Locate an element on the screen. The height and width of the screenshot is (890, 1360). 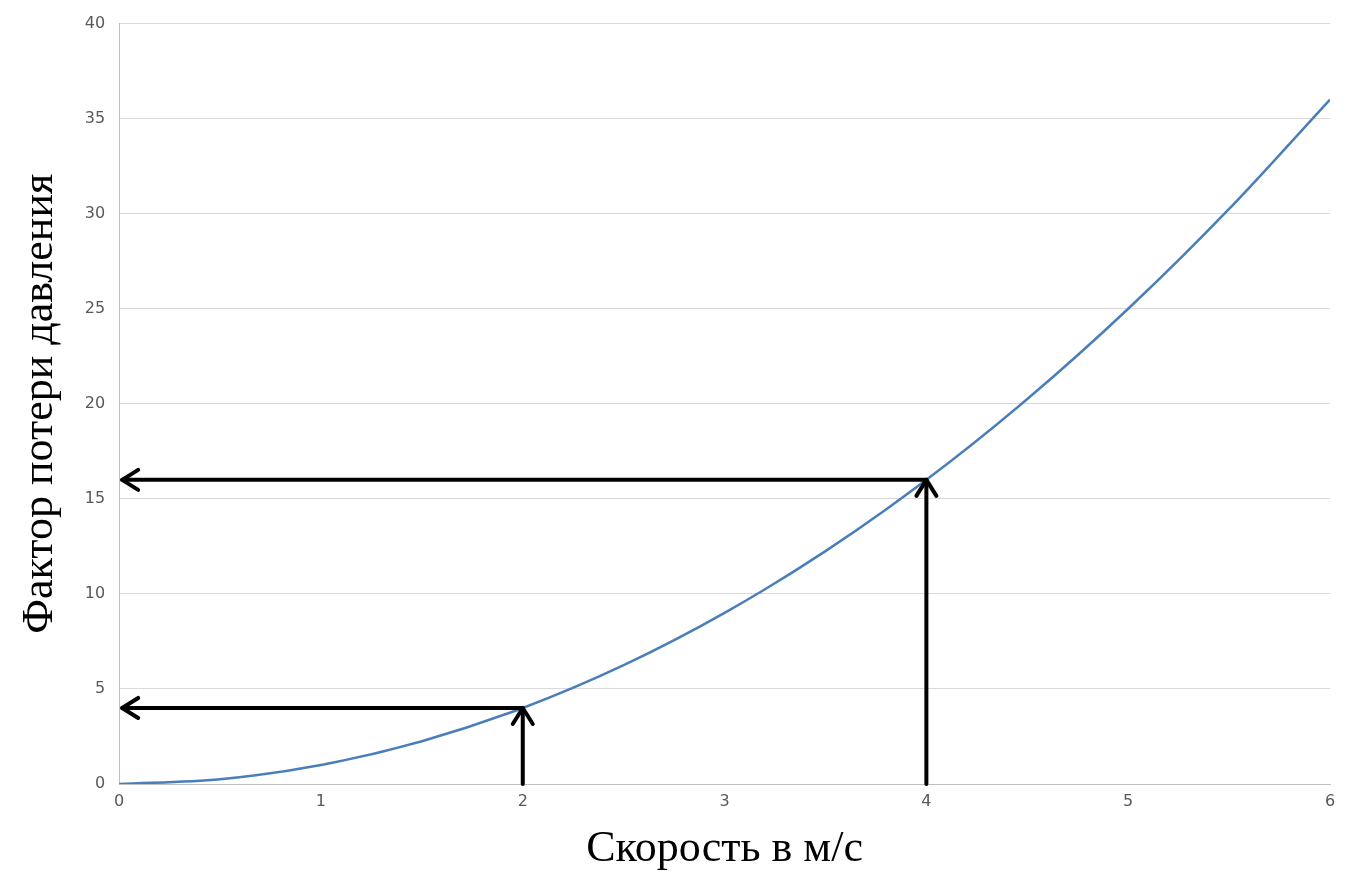
y-tick-label: 40 is located at coordinates (95, 22).